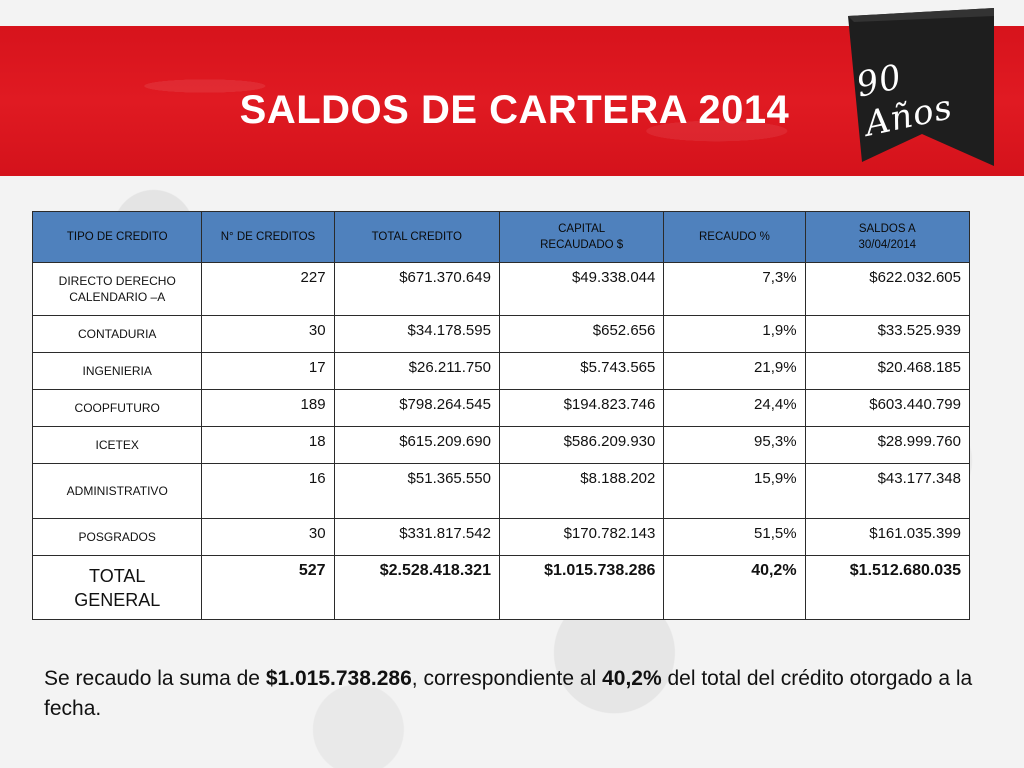 Image resolution: width=1024 pixels, height=768 pixels. Describe the element at coordinates (734, 371) in the screenshot. I see `cell-recaudo: 21,9%` at that location.